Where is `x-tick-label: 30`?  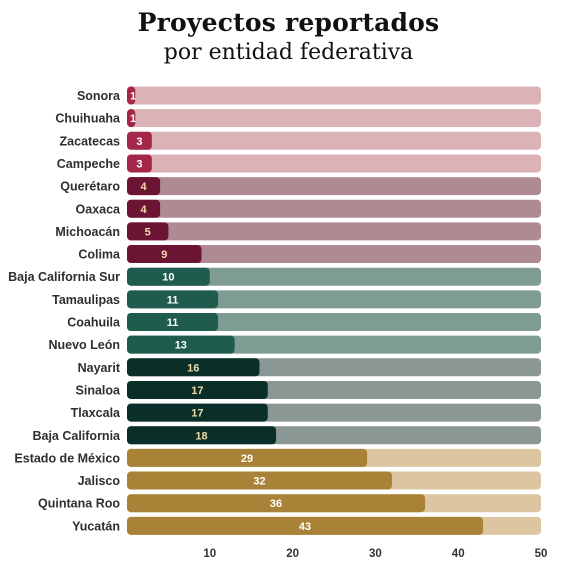 x-tick-label: 30 is located at coordinates (375, 554).